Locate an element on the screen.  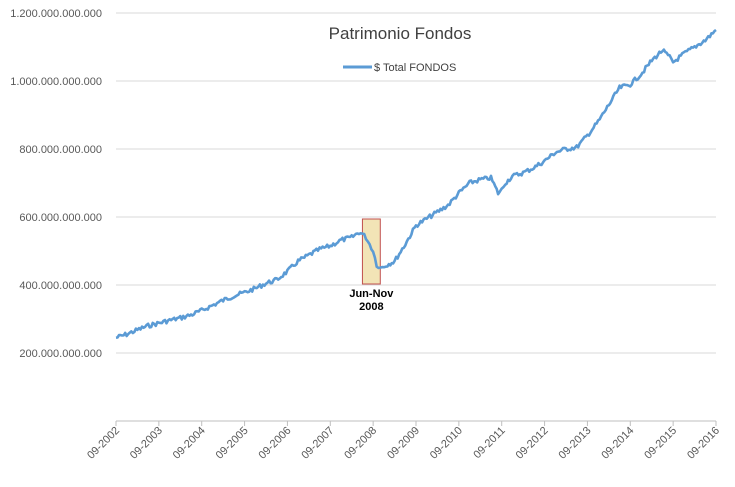
chart-title: Patrimonio Fondos is located at coordinates (400, 33).